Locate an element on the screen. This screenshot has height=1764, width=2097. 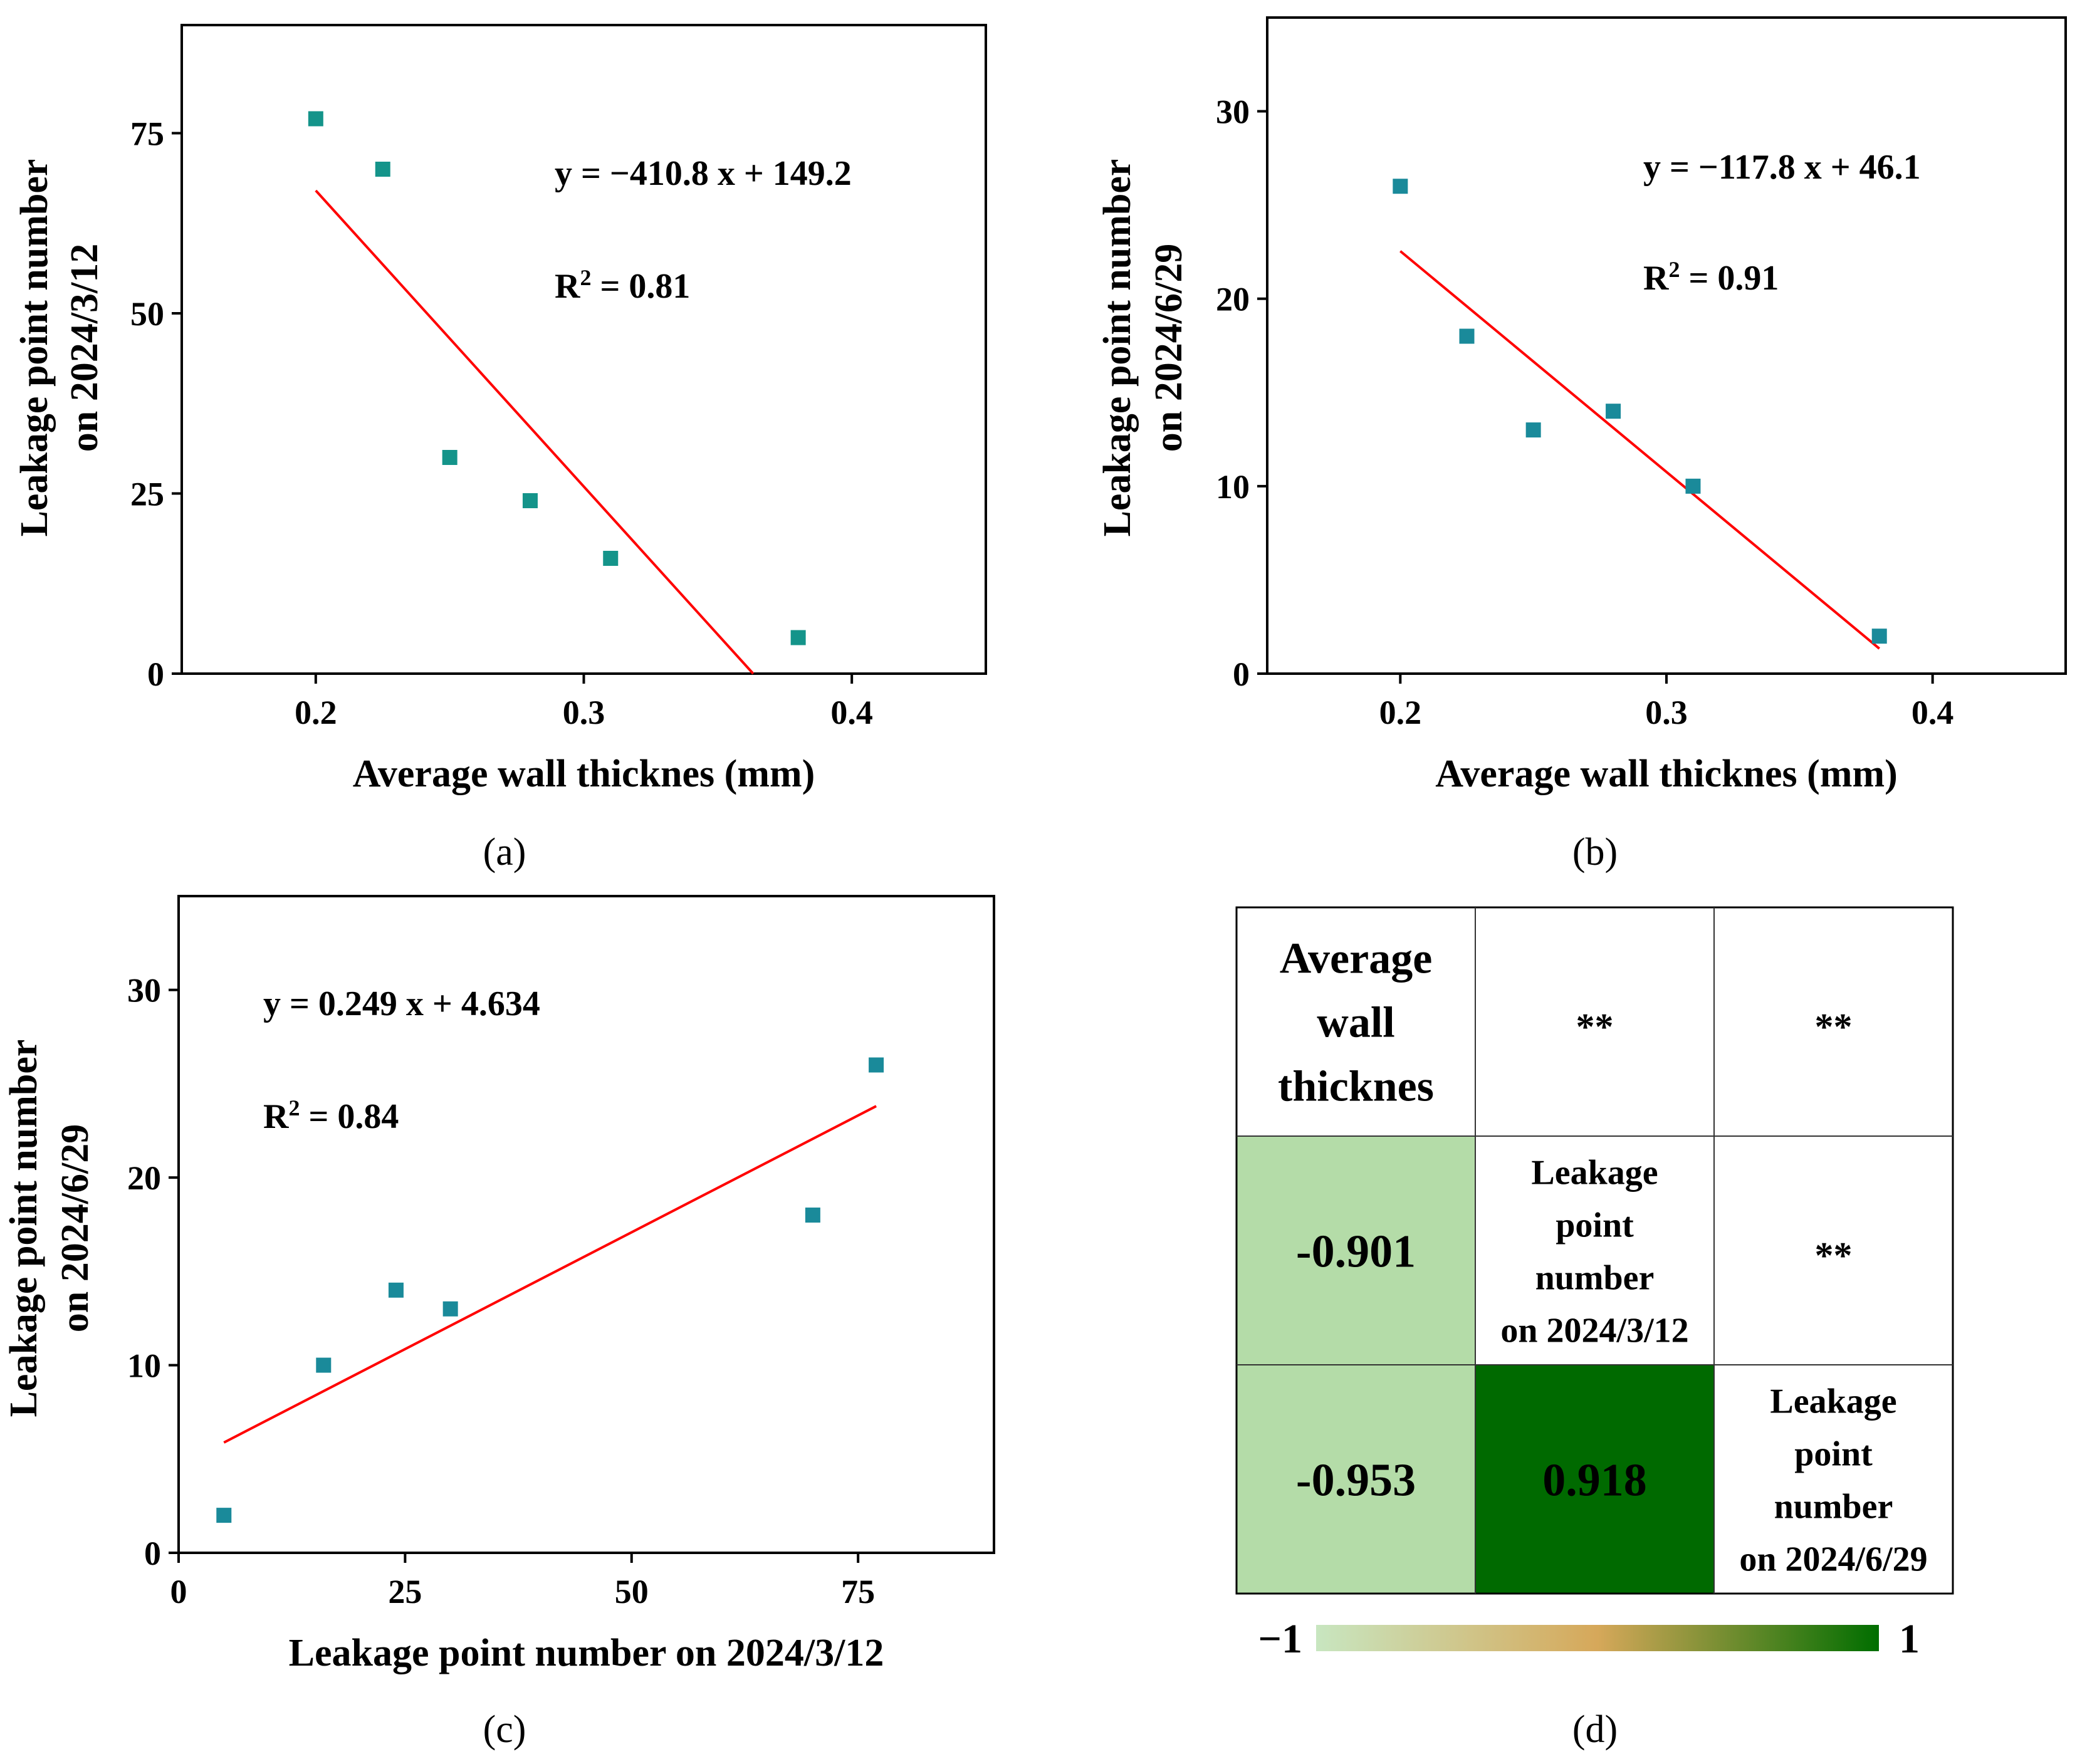
panel-b-y-axis-label-line: on 2024/6/29 is located at coordinates (1169, 348).